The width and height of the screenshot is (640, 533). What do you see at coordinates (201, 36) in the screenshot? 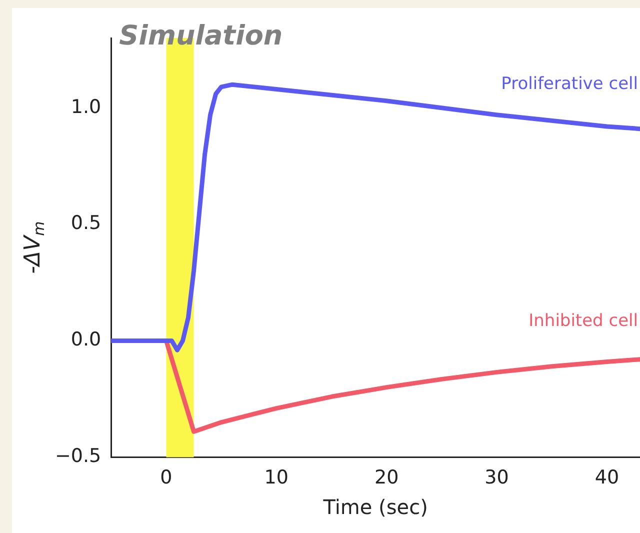
I see `chart-title: Simulation` at bounding box center [201, 36].